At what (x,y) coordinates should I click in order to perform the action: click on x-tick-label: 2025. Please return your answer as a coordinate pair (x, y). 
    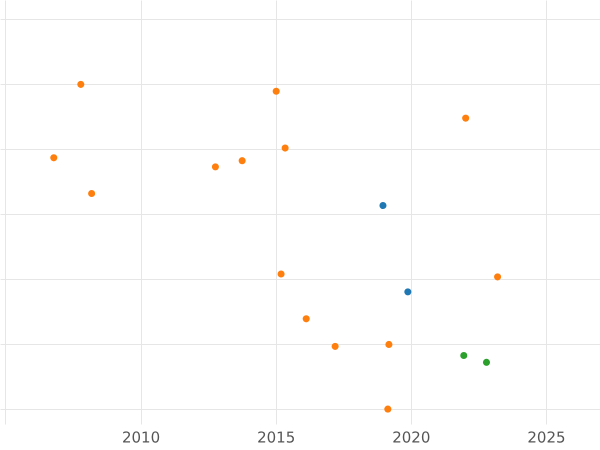
    Looking at the image, I should click on (546, 437).